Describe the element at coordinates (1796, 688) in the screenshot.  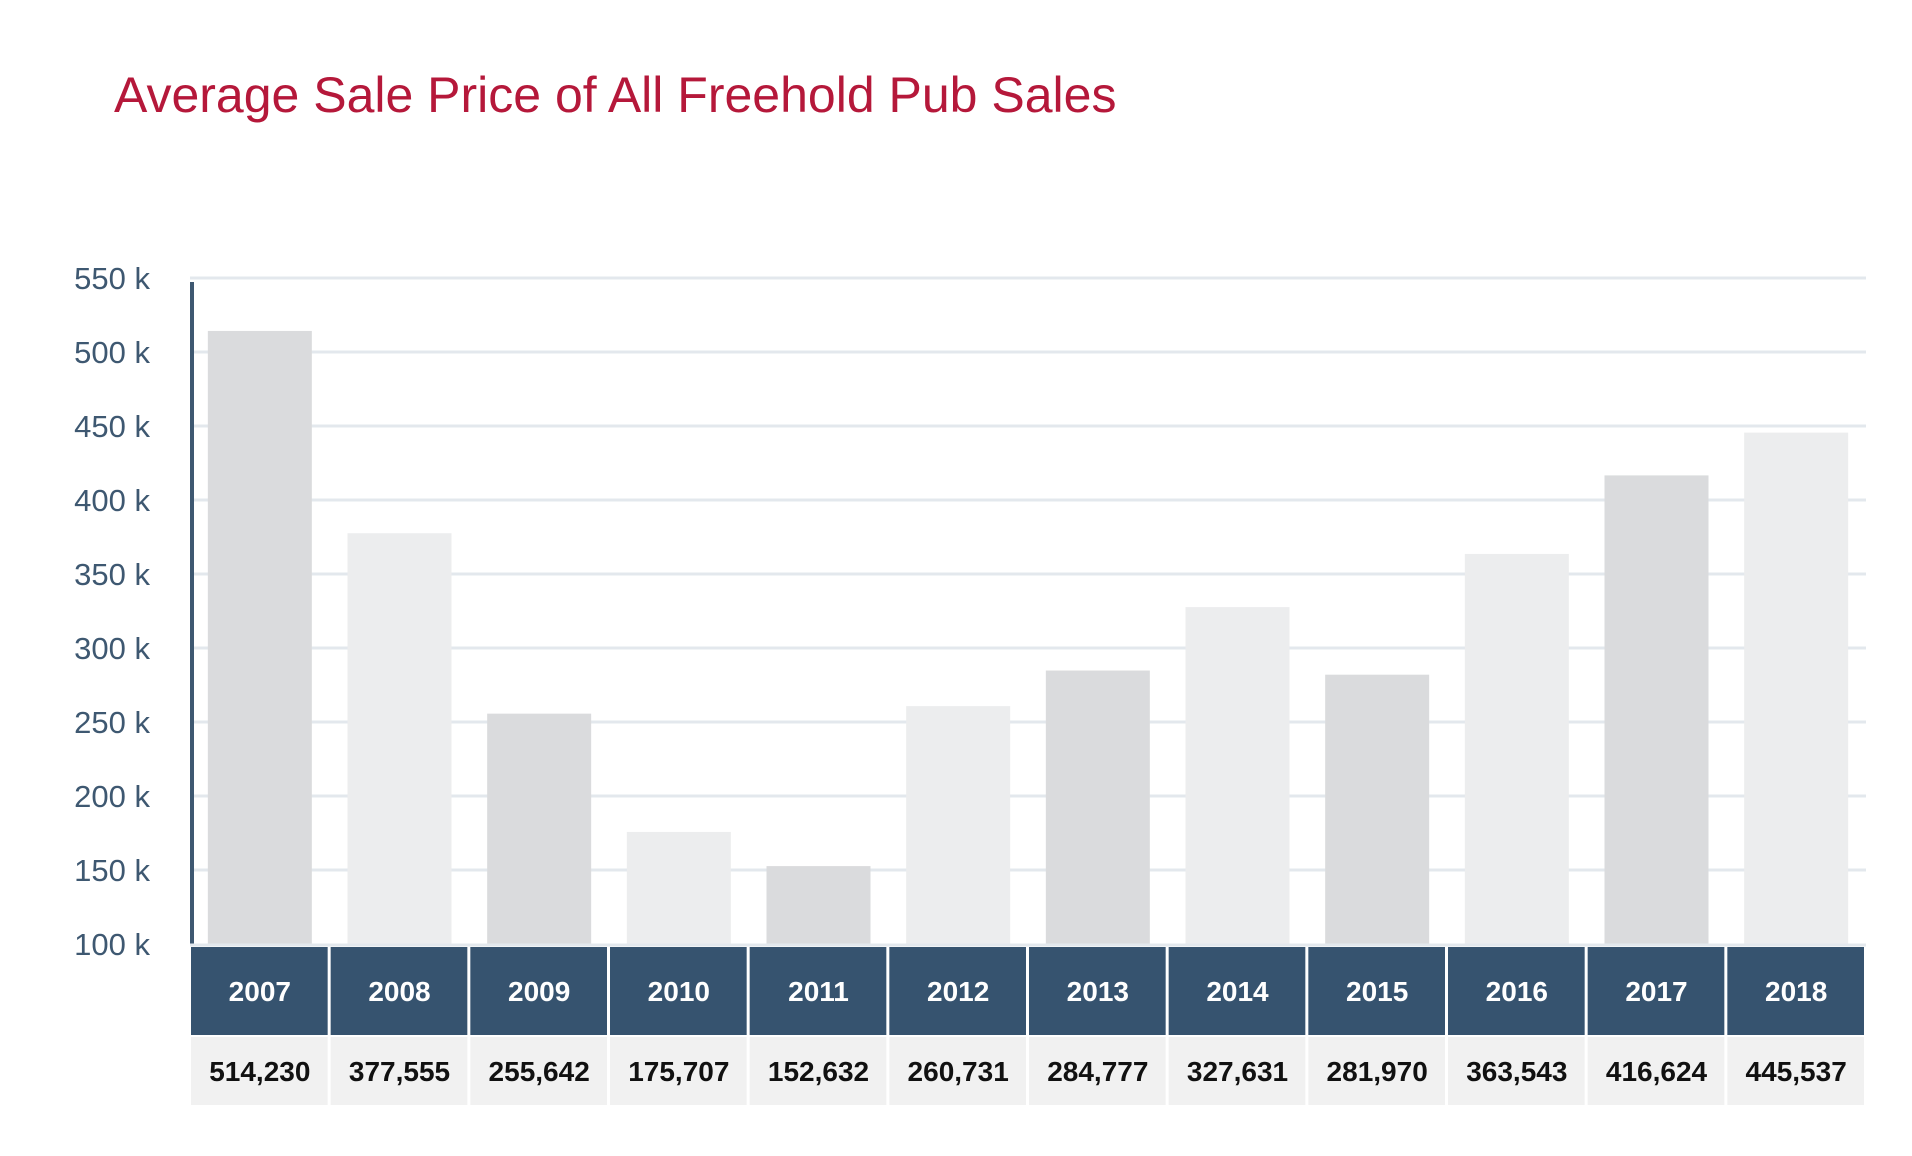
I see `bar-2018` at that location.